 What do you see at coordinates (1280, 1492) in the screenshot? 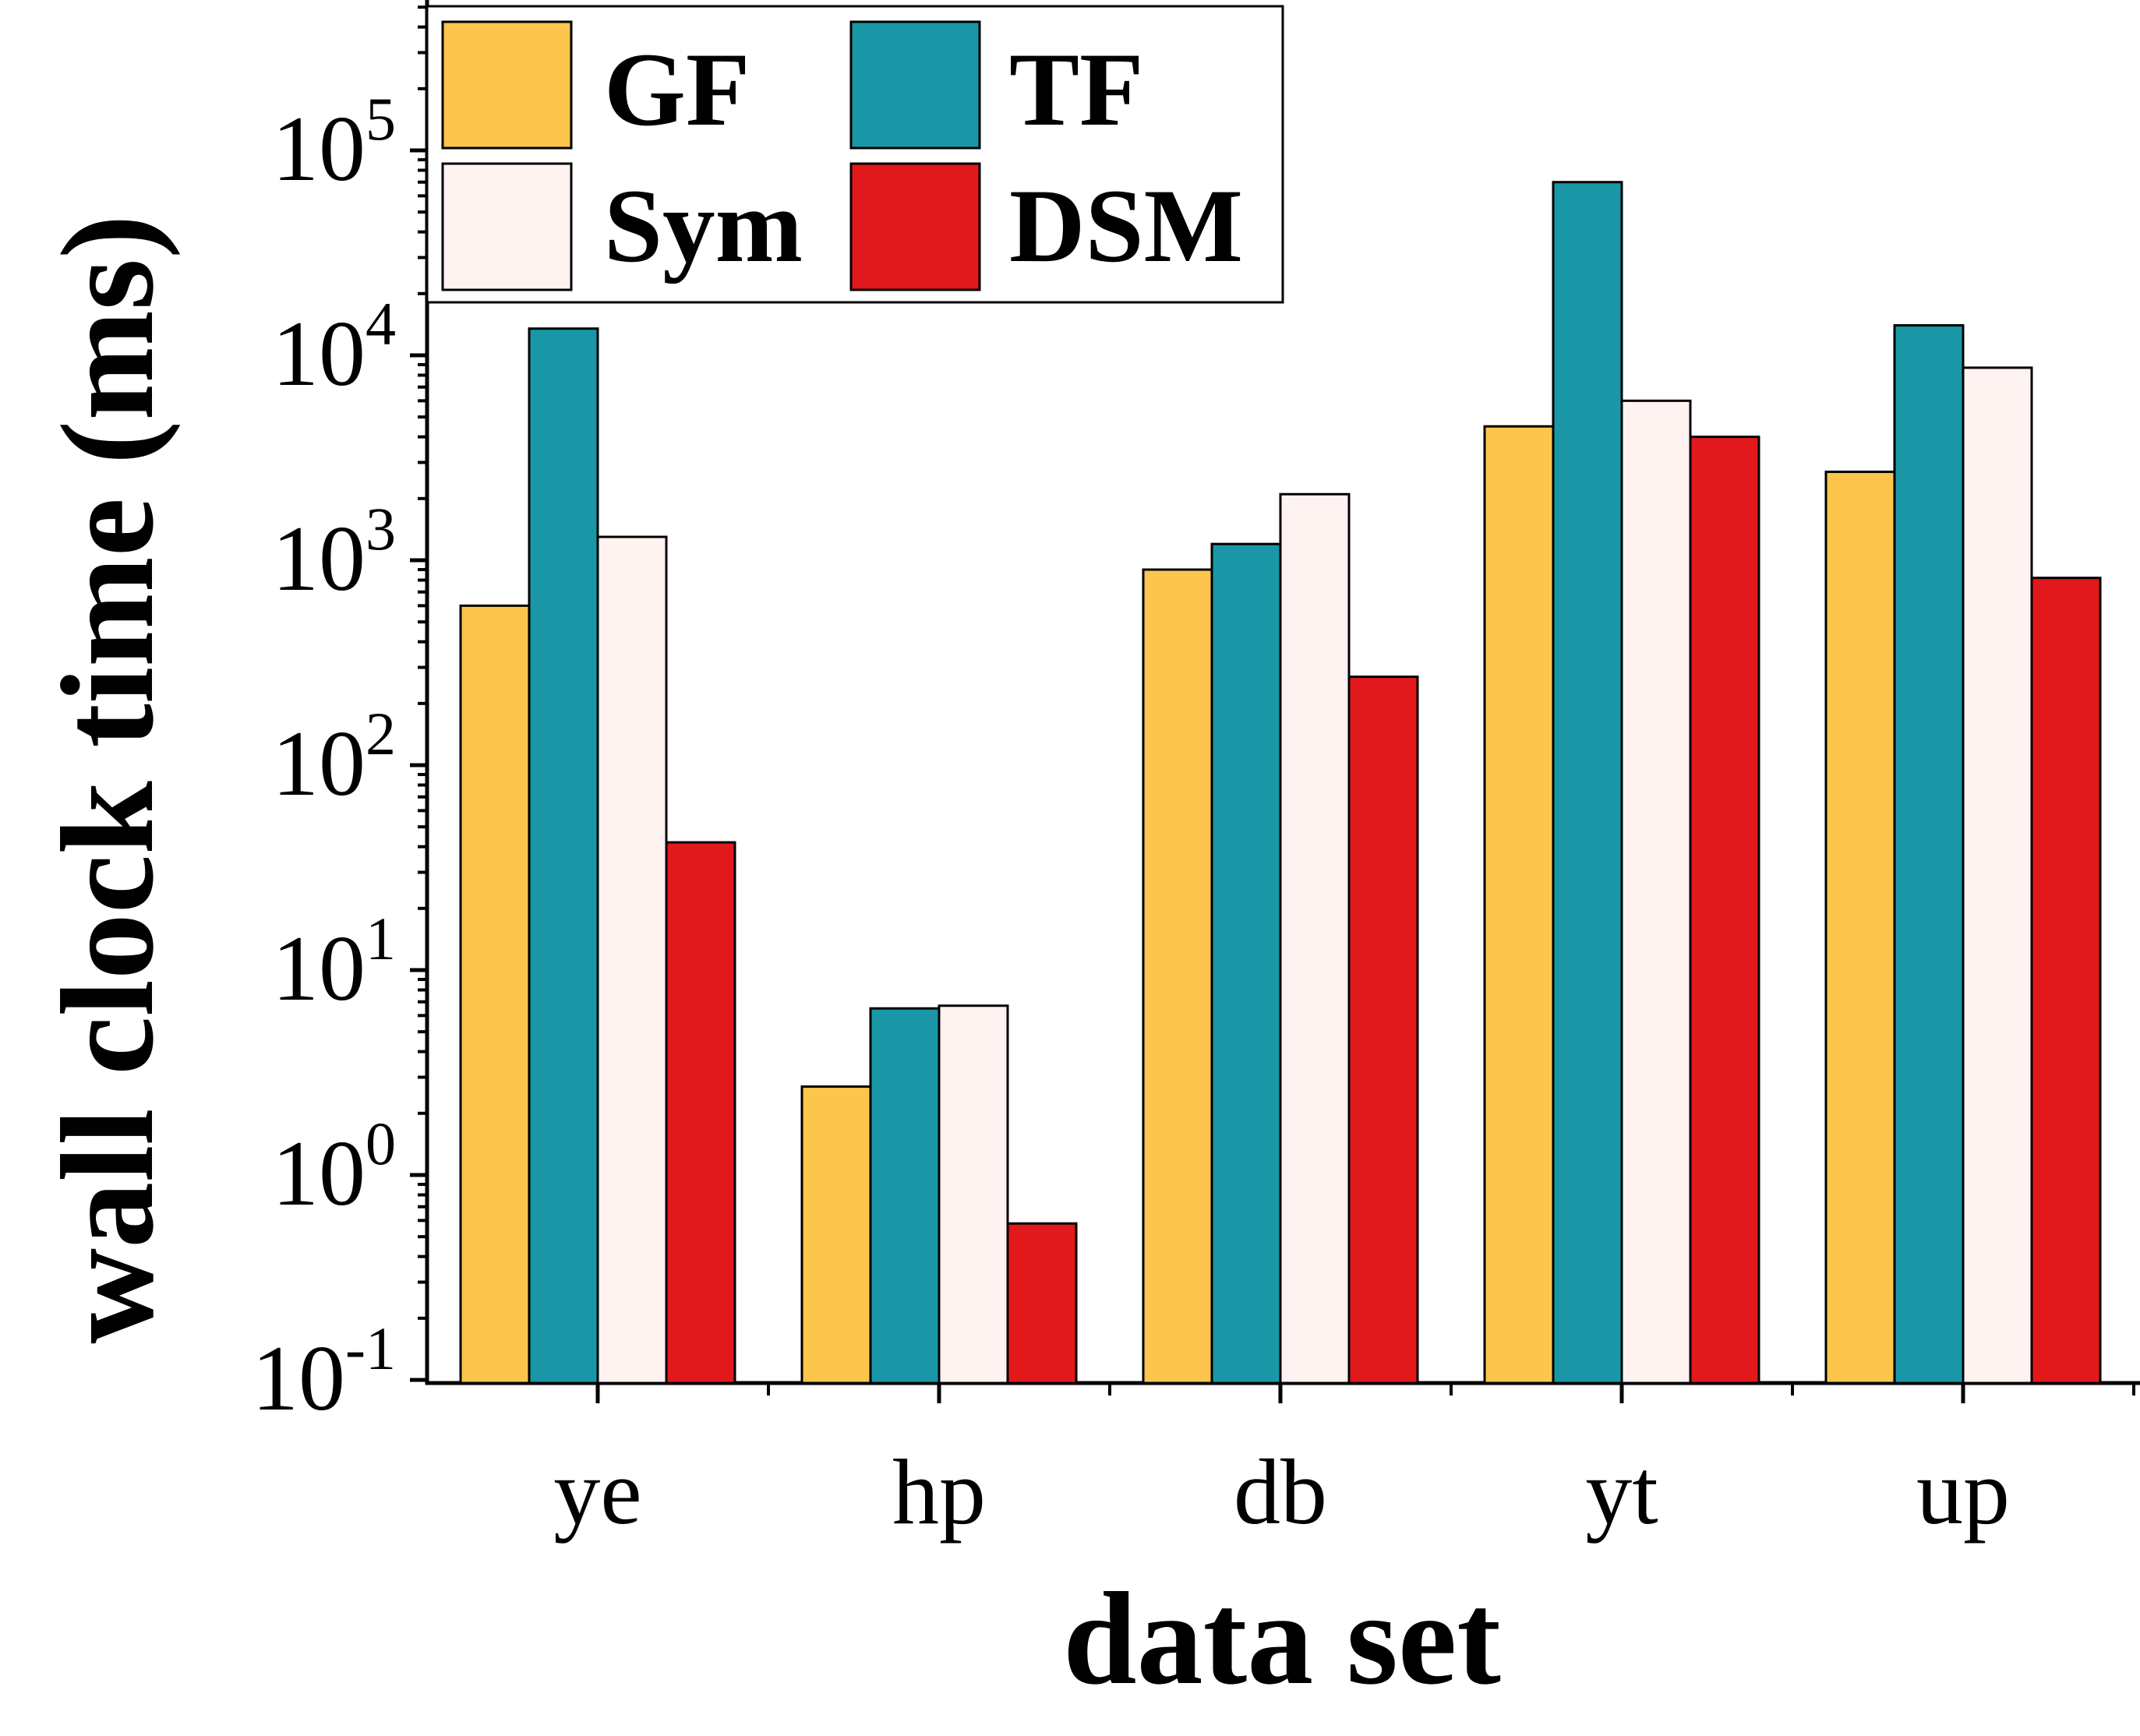
I see `x-tick-label: db` at bounding box center [1280, 1492].